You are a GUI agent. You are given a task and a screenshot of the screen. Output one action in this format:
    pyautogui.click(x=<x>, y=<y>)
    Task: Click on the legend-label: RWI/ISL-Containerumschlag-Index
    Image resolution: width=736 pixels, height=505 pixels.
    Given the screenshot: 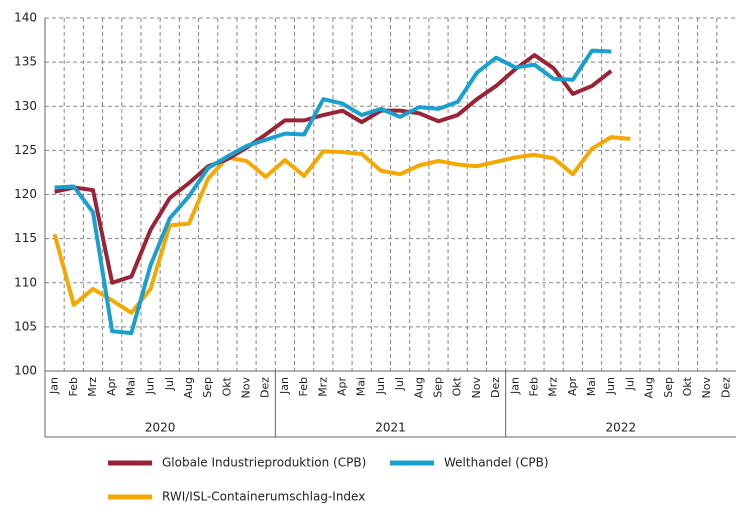 What is the action you would take?
    pyautogui.click(x=263, y=497)
    